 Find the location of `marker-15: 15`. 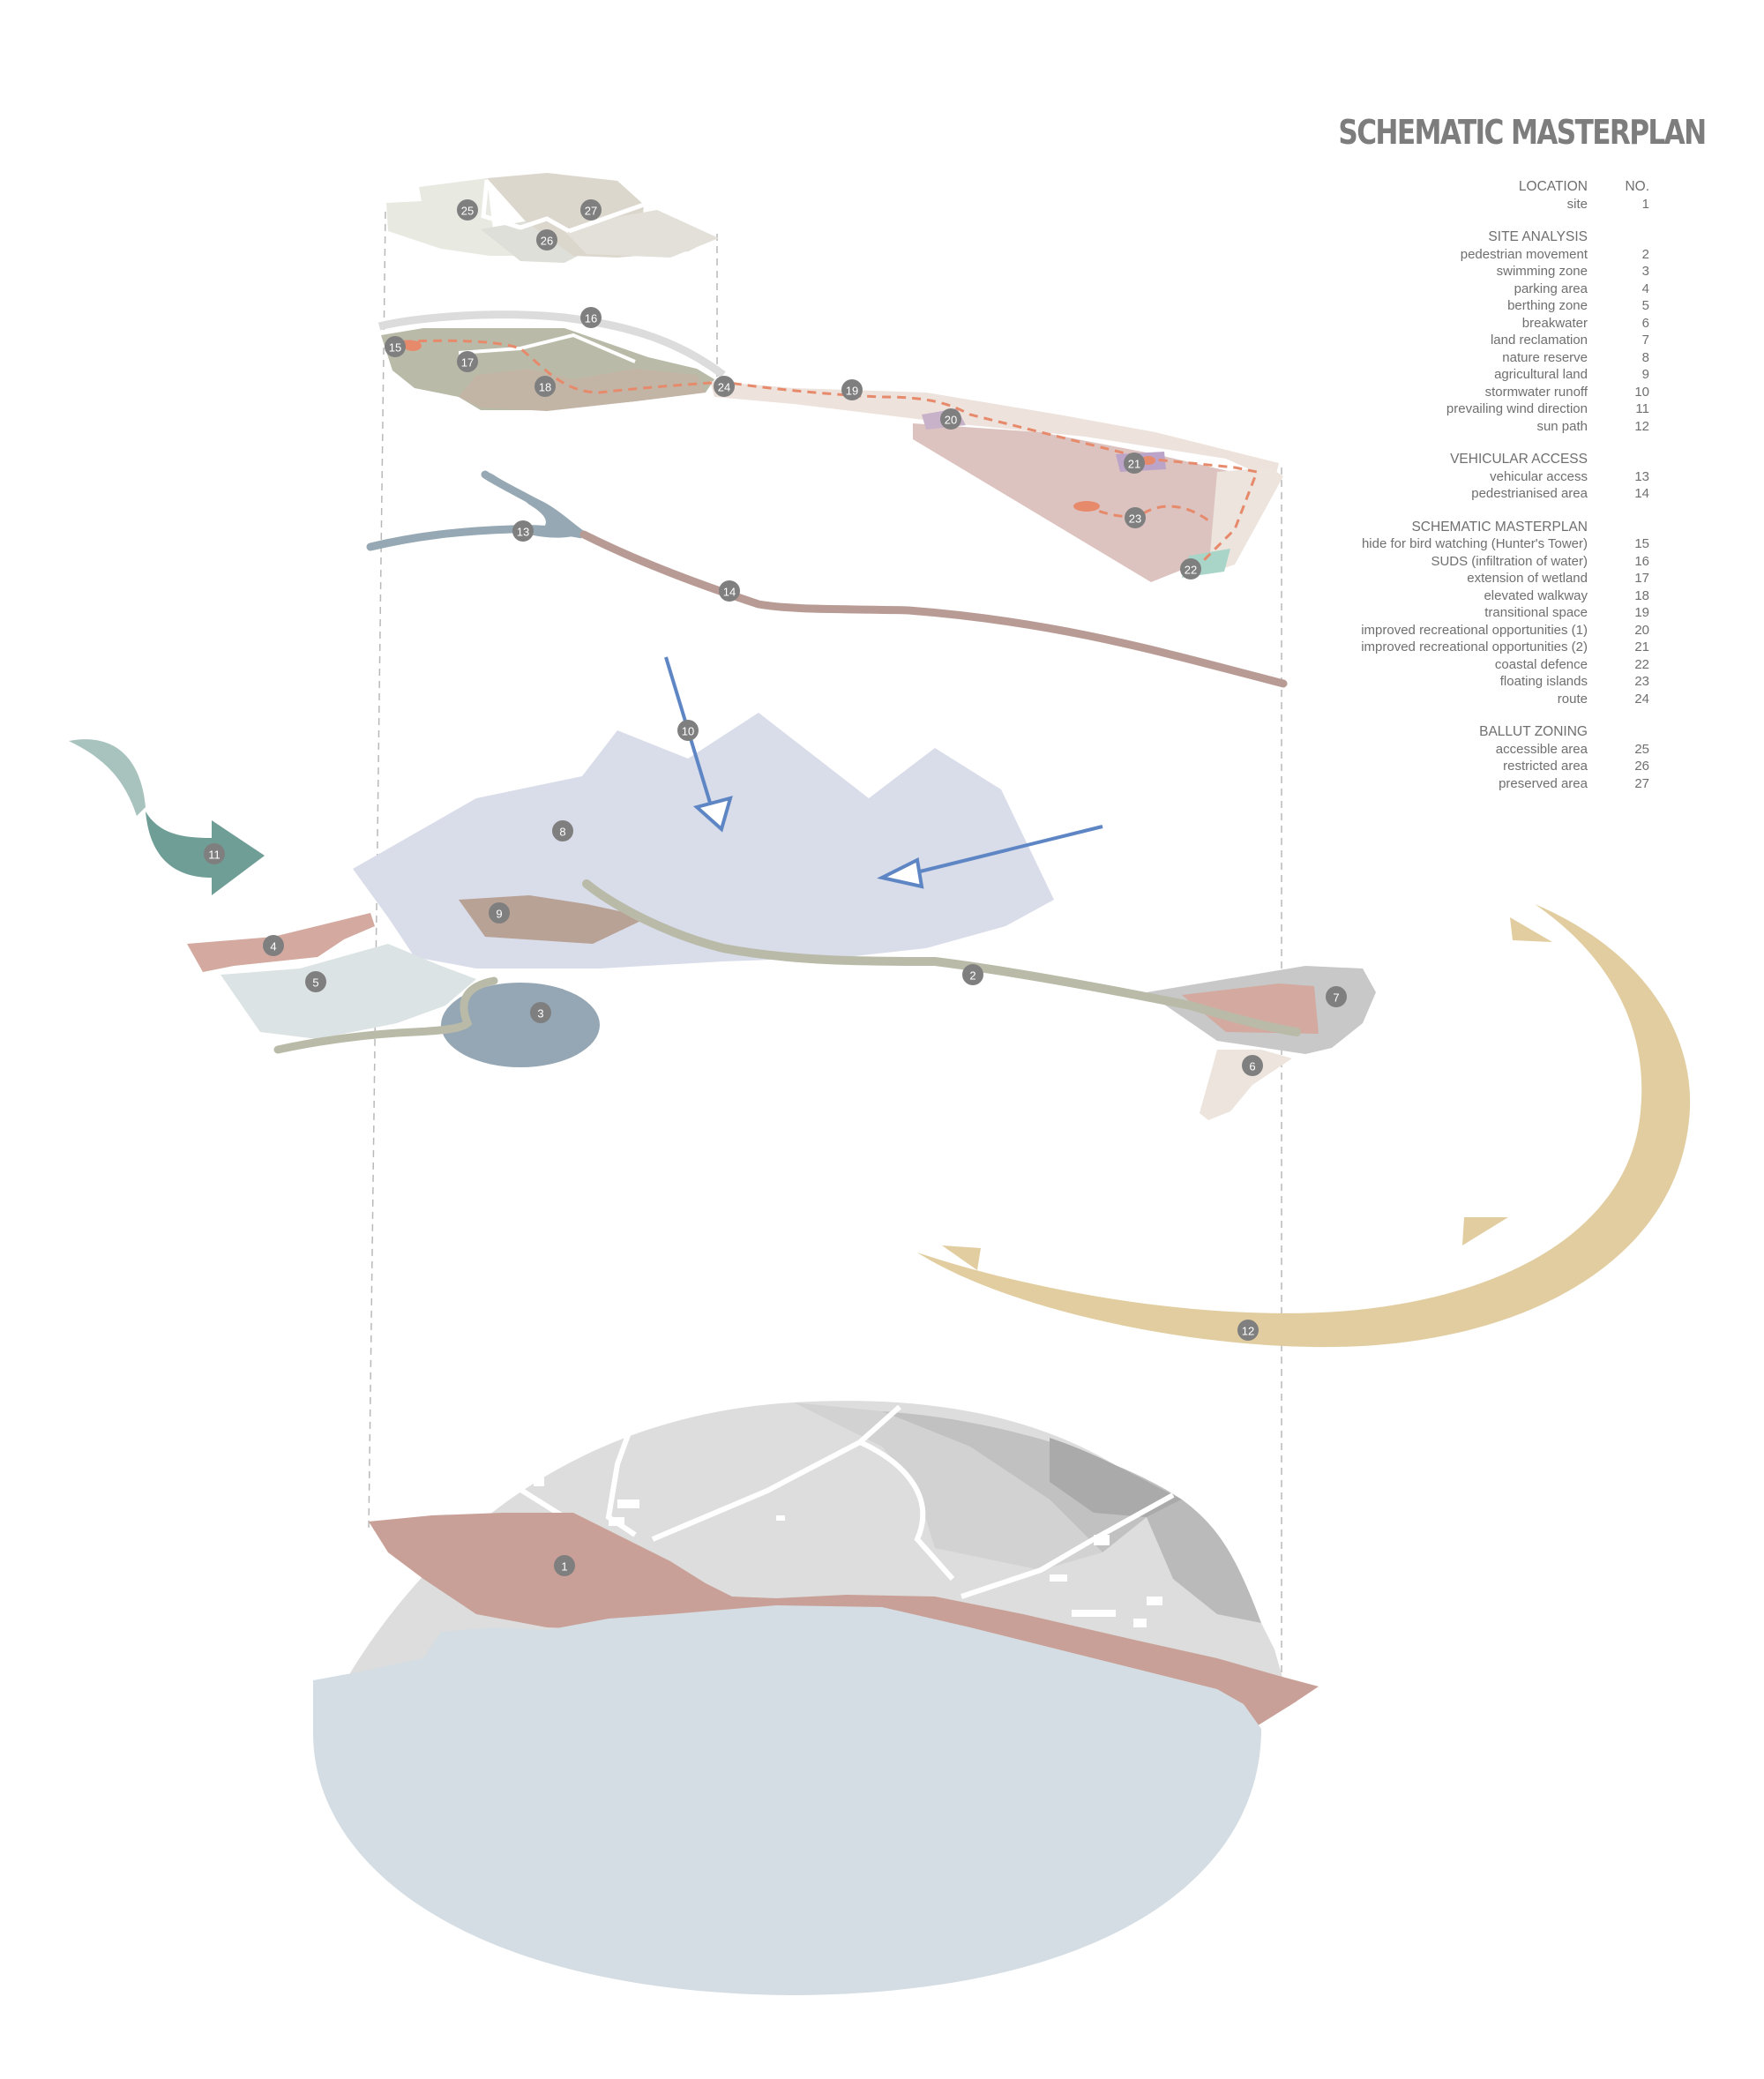

marker-15: 15 is located at coordinates (395, 346).